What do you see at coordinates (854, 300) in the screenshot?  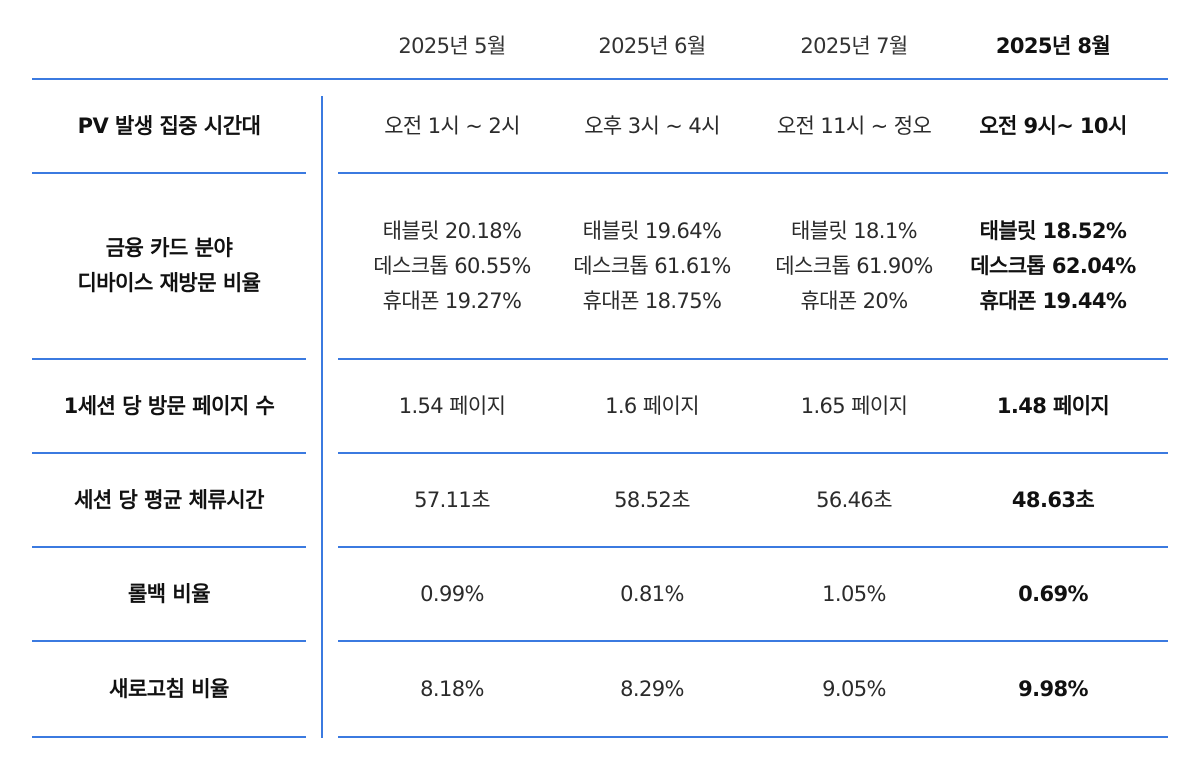 I see `value-line: 휴대폰 20%` at bounding box center [854, 300].